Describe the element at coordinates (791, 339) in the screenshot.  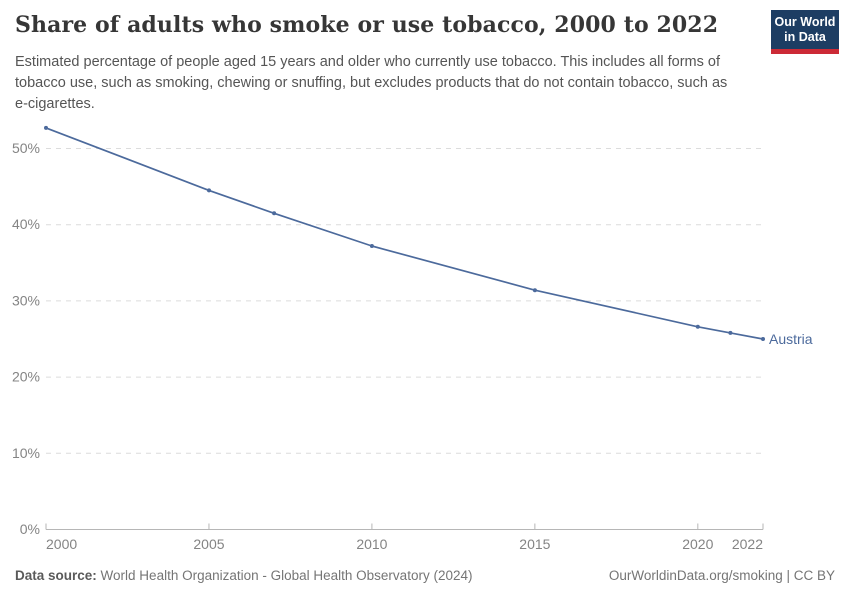
I see `series-end-label: Austria` at that location.